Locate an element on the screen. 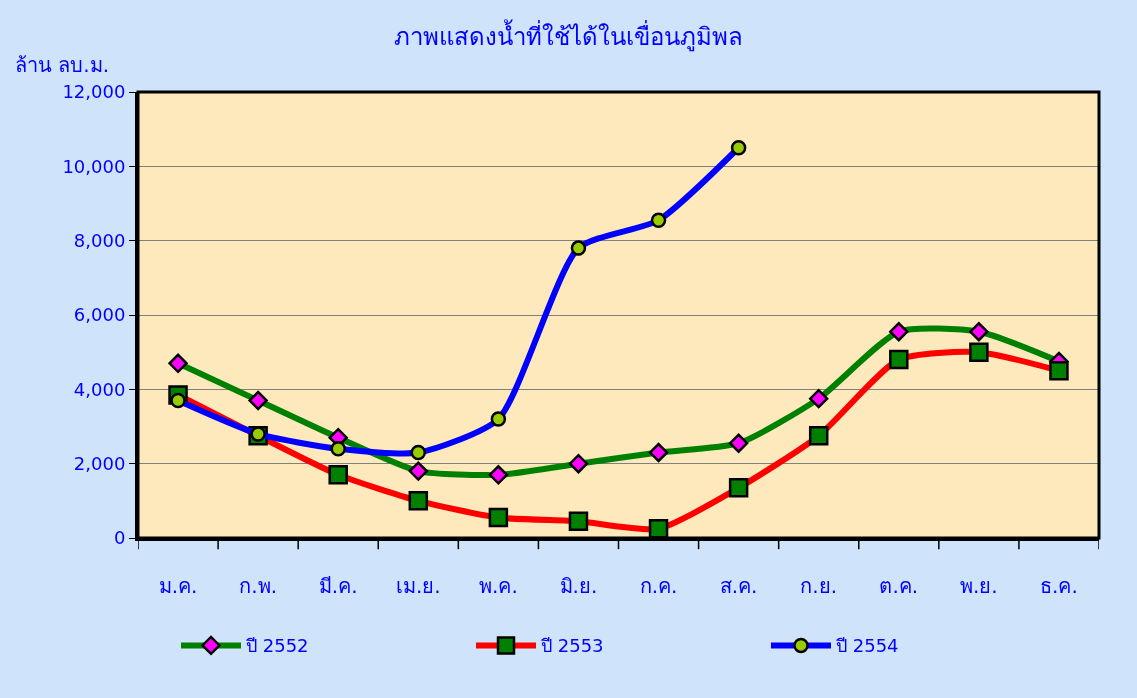  chart-title: ภาพแสดงน้ำที่ใช้ได้ในเขื่อนภูมิพล is located at coordinates (568, 35).